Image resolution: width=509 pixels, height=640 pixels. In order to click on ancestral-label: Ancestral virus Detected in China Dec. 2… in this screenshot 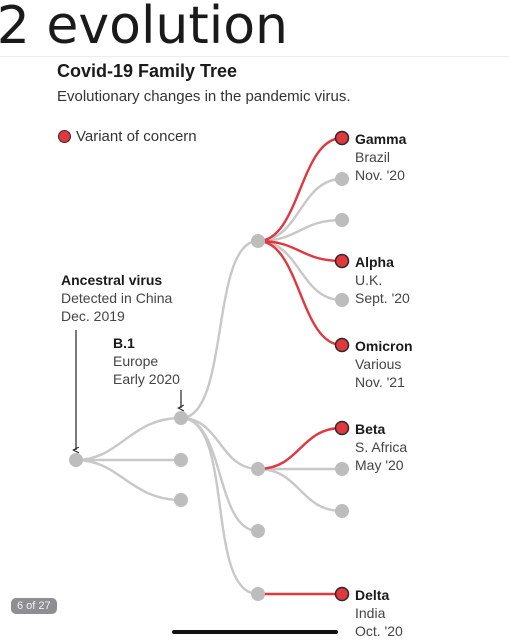, I will do `click(117, 298)`.